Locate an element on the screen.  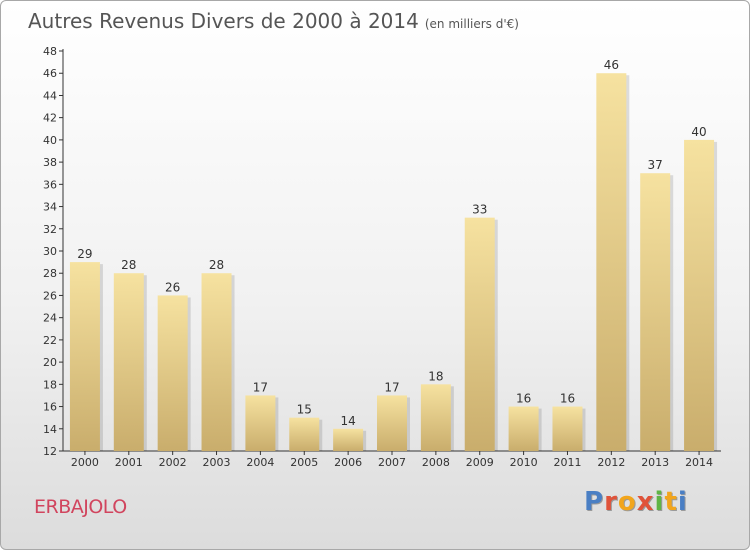
logo-letter: P is located at coordinates (594, 502).